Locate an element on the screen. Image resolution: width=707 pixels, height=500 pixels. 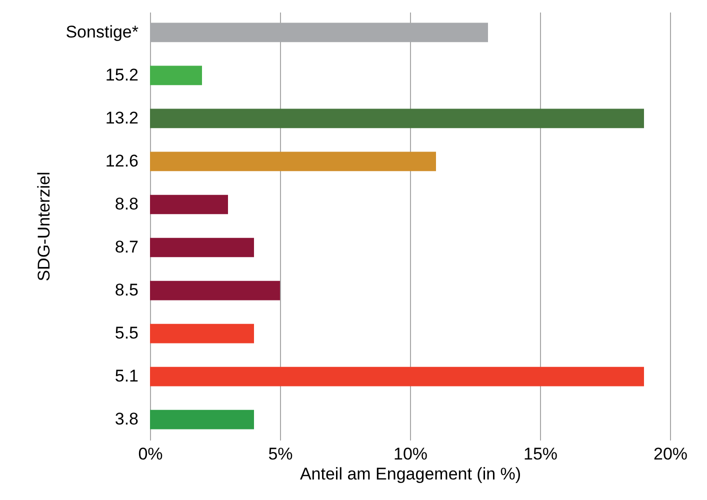
y-tick-label: 5.1 is located at coordinates (126, 376).